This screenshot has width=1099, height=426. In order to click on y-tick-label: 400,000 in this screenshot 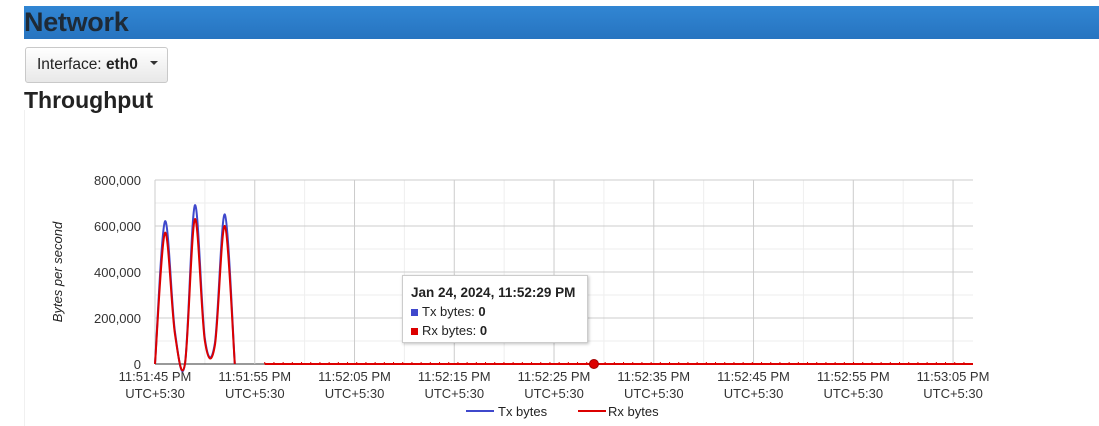, I will do `click(117, 272)`.